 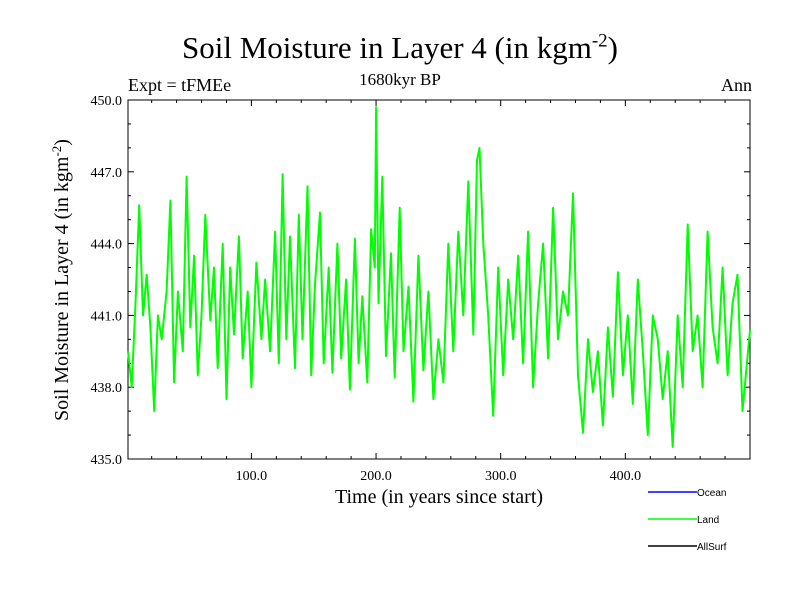 I want to click on y-tick-label: 447.0, so click(x=107, y=173).